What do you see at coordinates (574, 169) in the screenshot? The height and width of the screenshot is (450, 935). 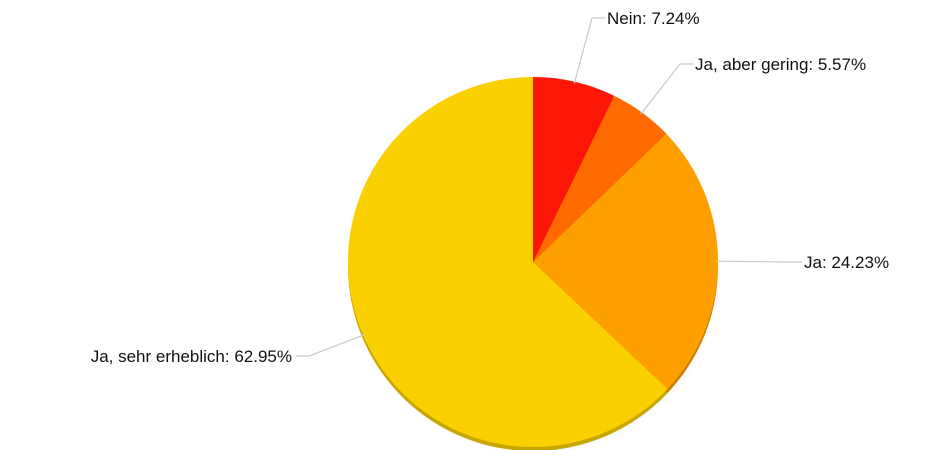 I see `pie-slice-nein` at bounding box center [574, 169].